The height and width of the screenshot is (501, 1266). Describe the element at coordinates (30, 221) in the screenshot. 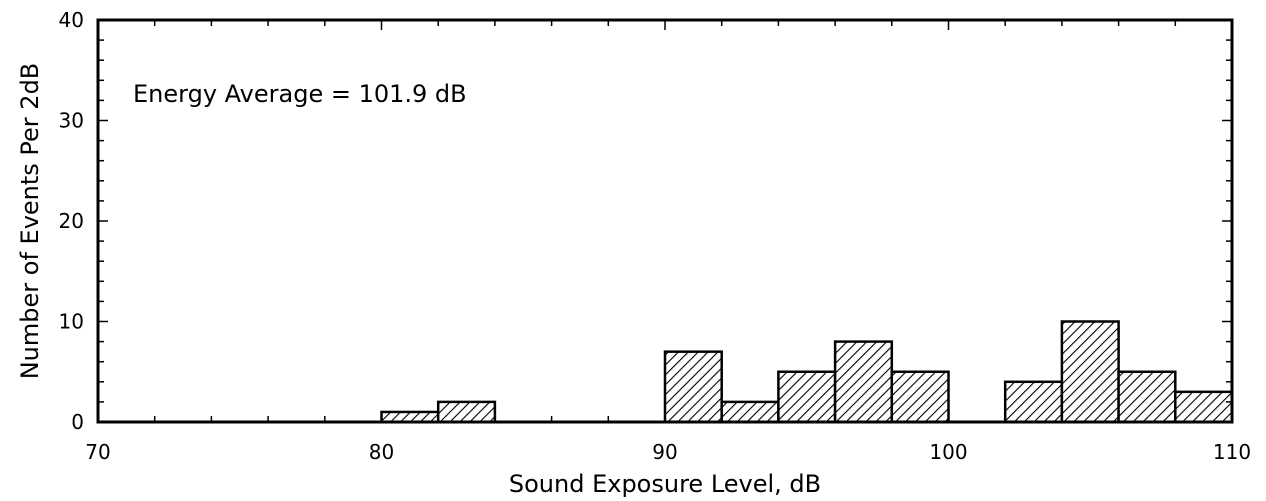

I see `y-axis-label: Number of Events Per 2dB` at that location.